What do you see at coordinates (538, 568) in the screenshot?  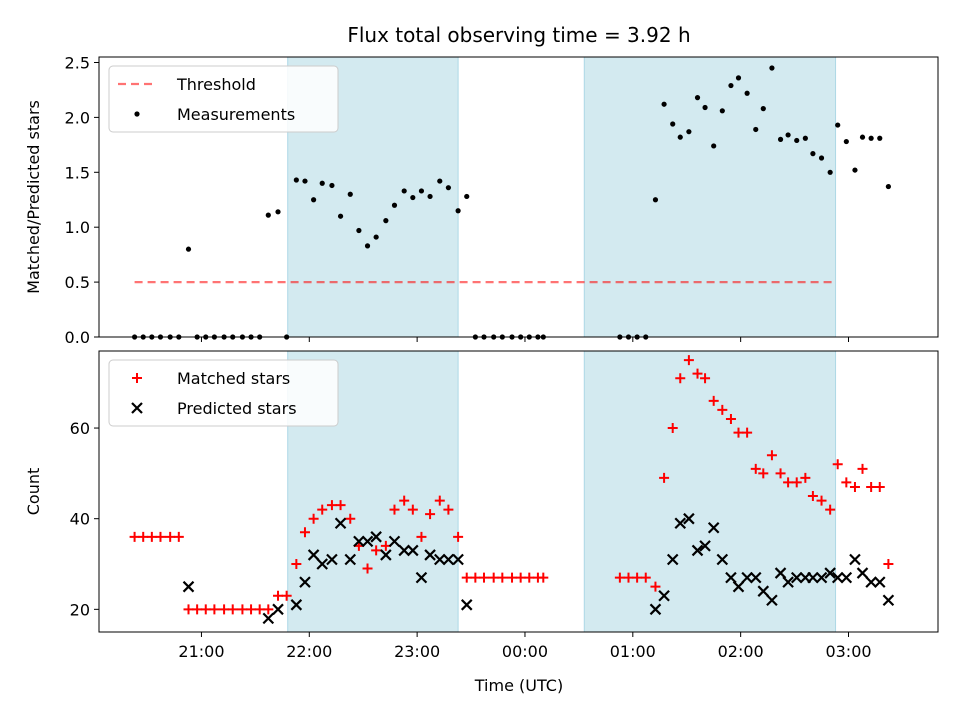 I see `series-predicted-stars` at bounding box center [538, 568].